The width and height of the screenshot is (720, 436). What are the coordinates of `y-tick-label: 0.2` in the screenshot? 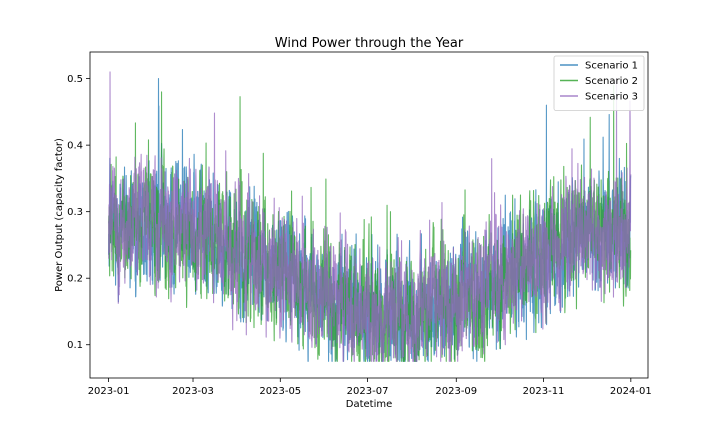 It's located at (75, 279).